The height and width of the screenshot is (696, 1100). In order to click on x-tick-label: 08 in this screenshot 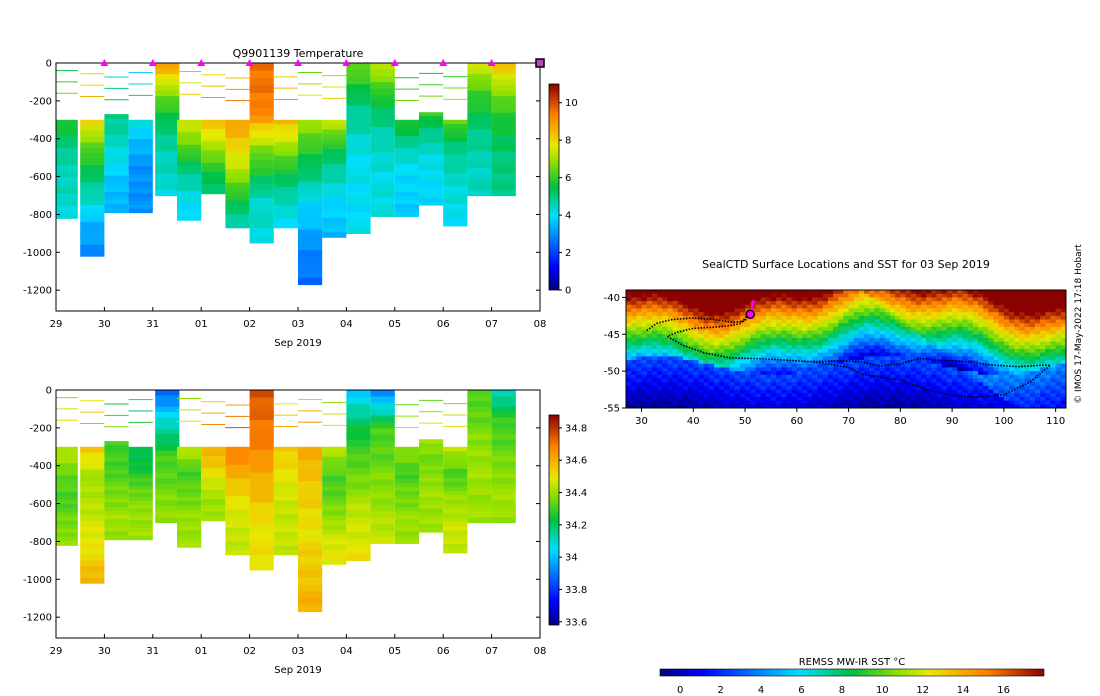, I will do `click(540, 324)`.